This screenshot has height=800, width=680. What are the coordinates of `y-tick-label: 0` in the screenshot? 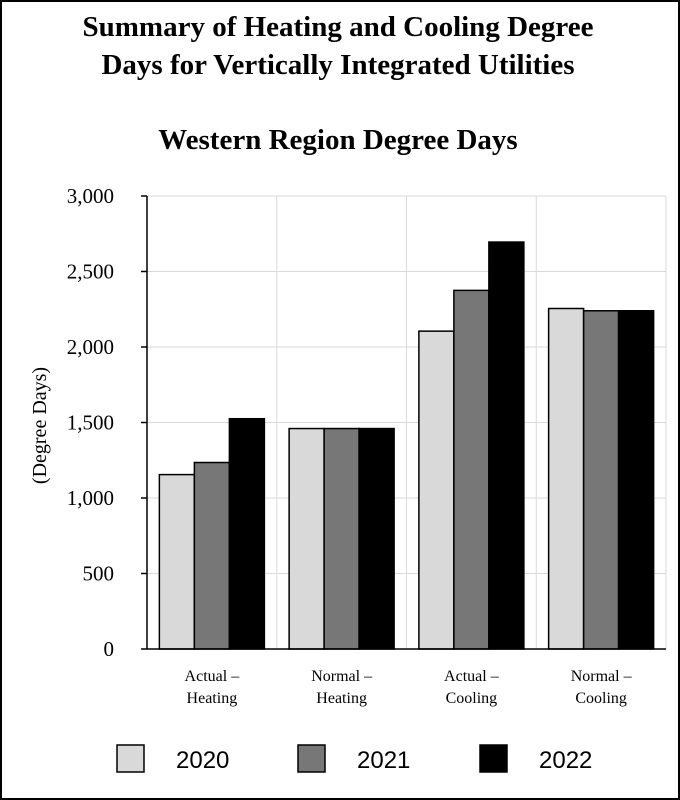 It's located at (109, 649).